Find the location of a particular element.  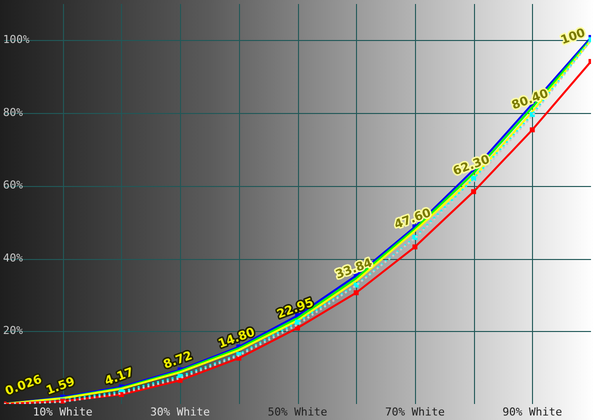

data-label: 0.026 is located at coordinates (23, 385).